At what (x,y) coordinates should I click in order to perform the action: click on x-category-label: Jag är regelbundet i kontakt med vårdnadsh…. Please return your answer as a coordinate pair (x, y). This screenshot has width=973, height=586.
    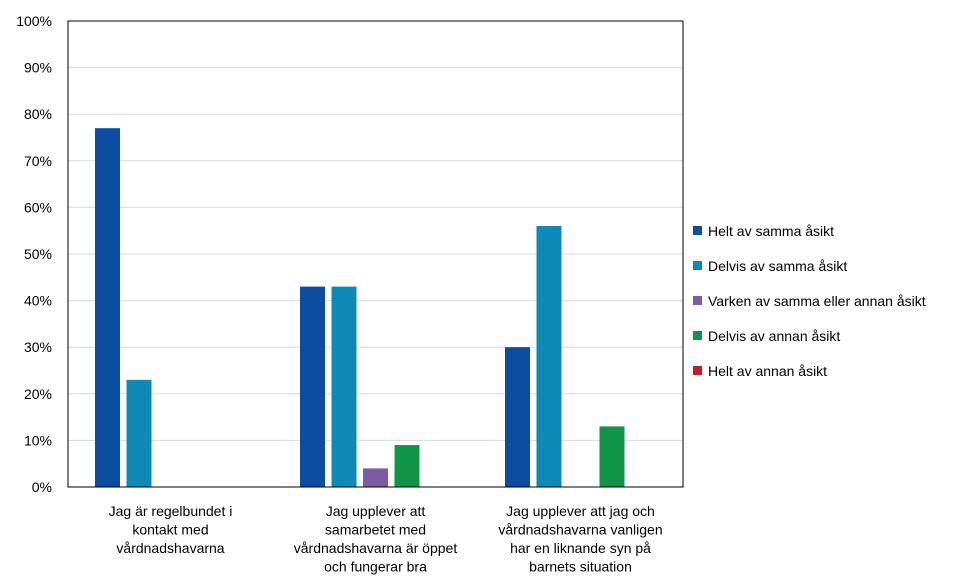
    Looking at the image, I should click on (171, 529).